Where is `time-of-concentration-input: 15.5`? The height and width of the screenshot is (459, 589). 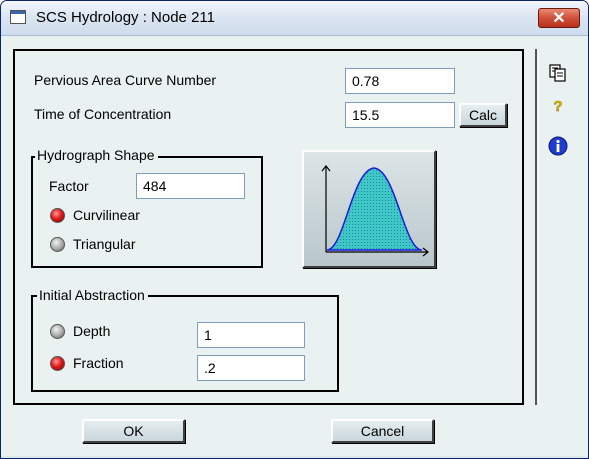
time-of-concentration-input: 15.5 is located at coordinates (400, 115).